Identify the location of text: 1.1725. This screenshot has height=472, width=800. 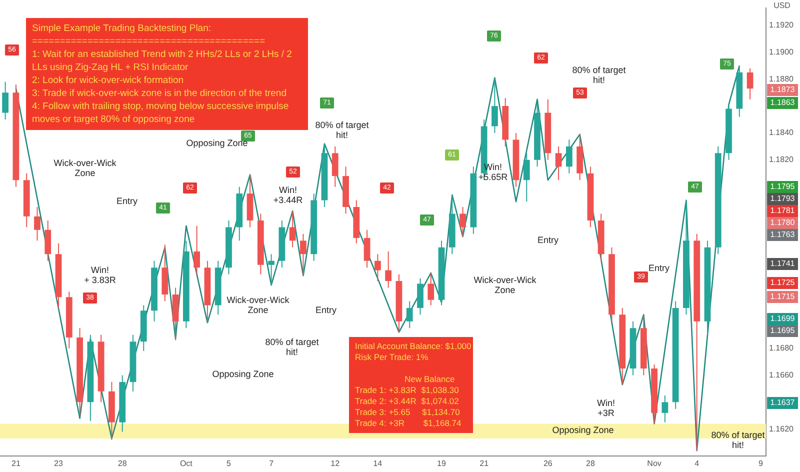
(782, 283).